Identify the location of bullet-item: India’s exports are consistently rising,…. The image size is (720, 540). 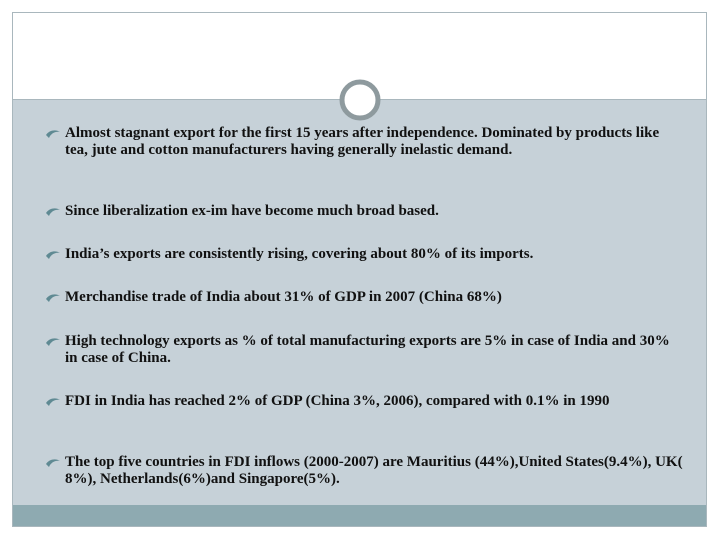
(364, 254).